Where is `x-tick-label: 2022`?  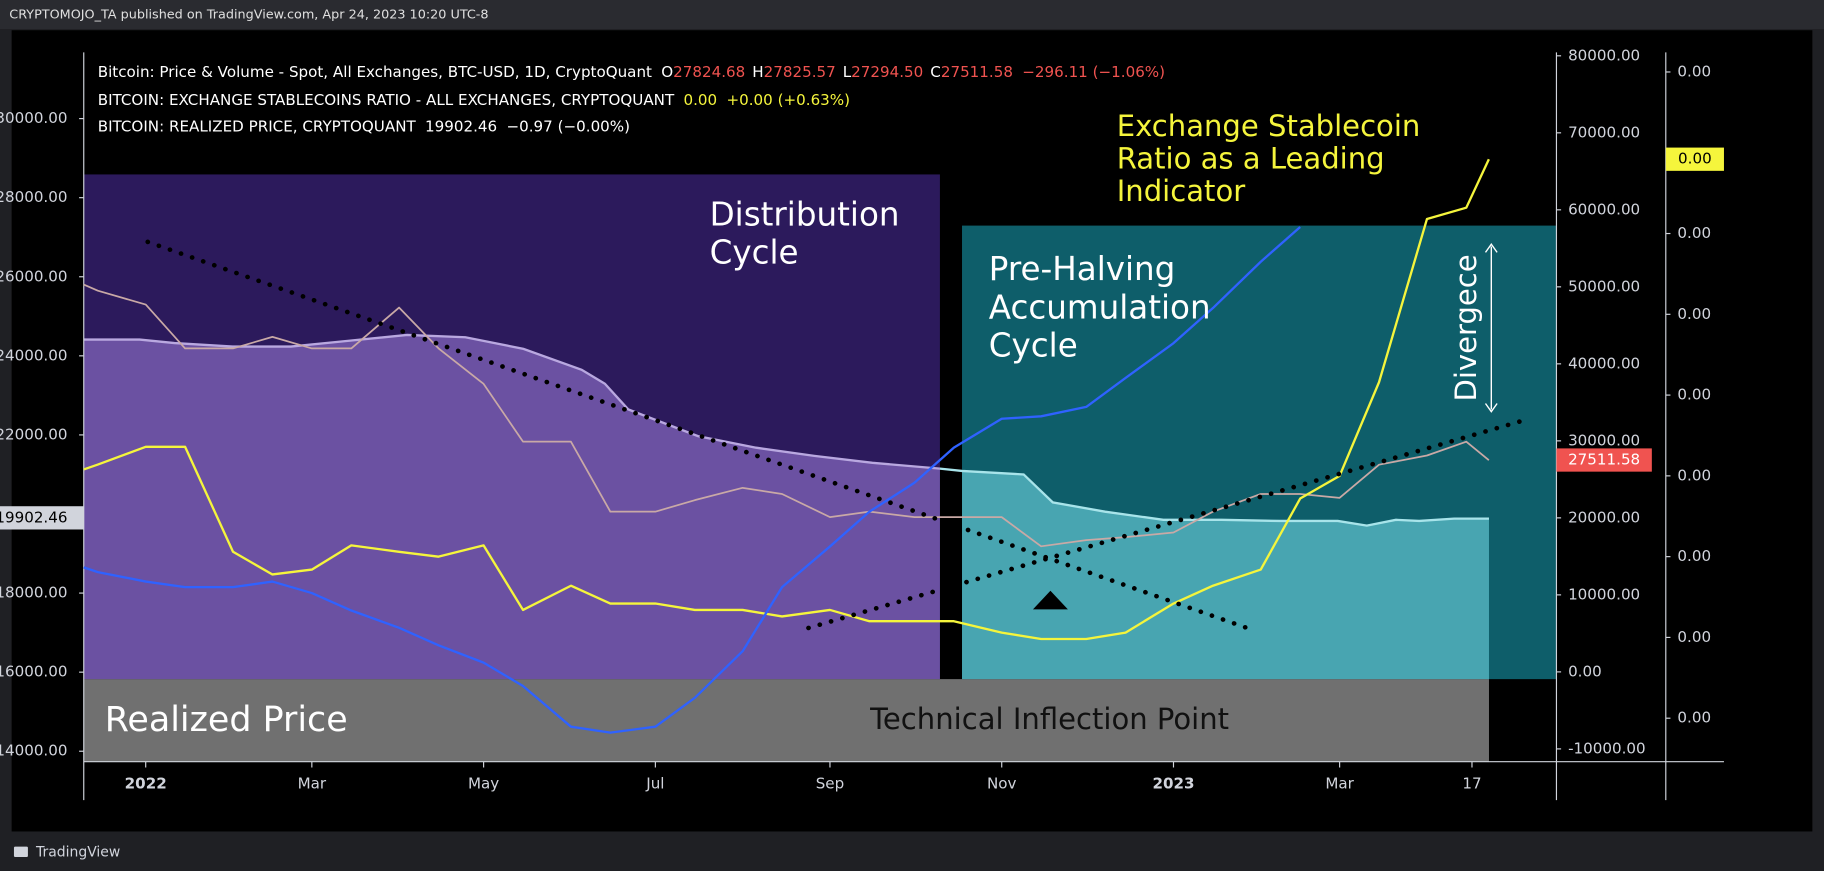
x-tick-label: 2022 is located at coordinates (146, 783).